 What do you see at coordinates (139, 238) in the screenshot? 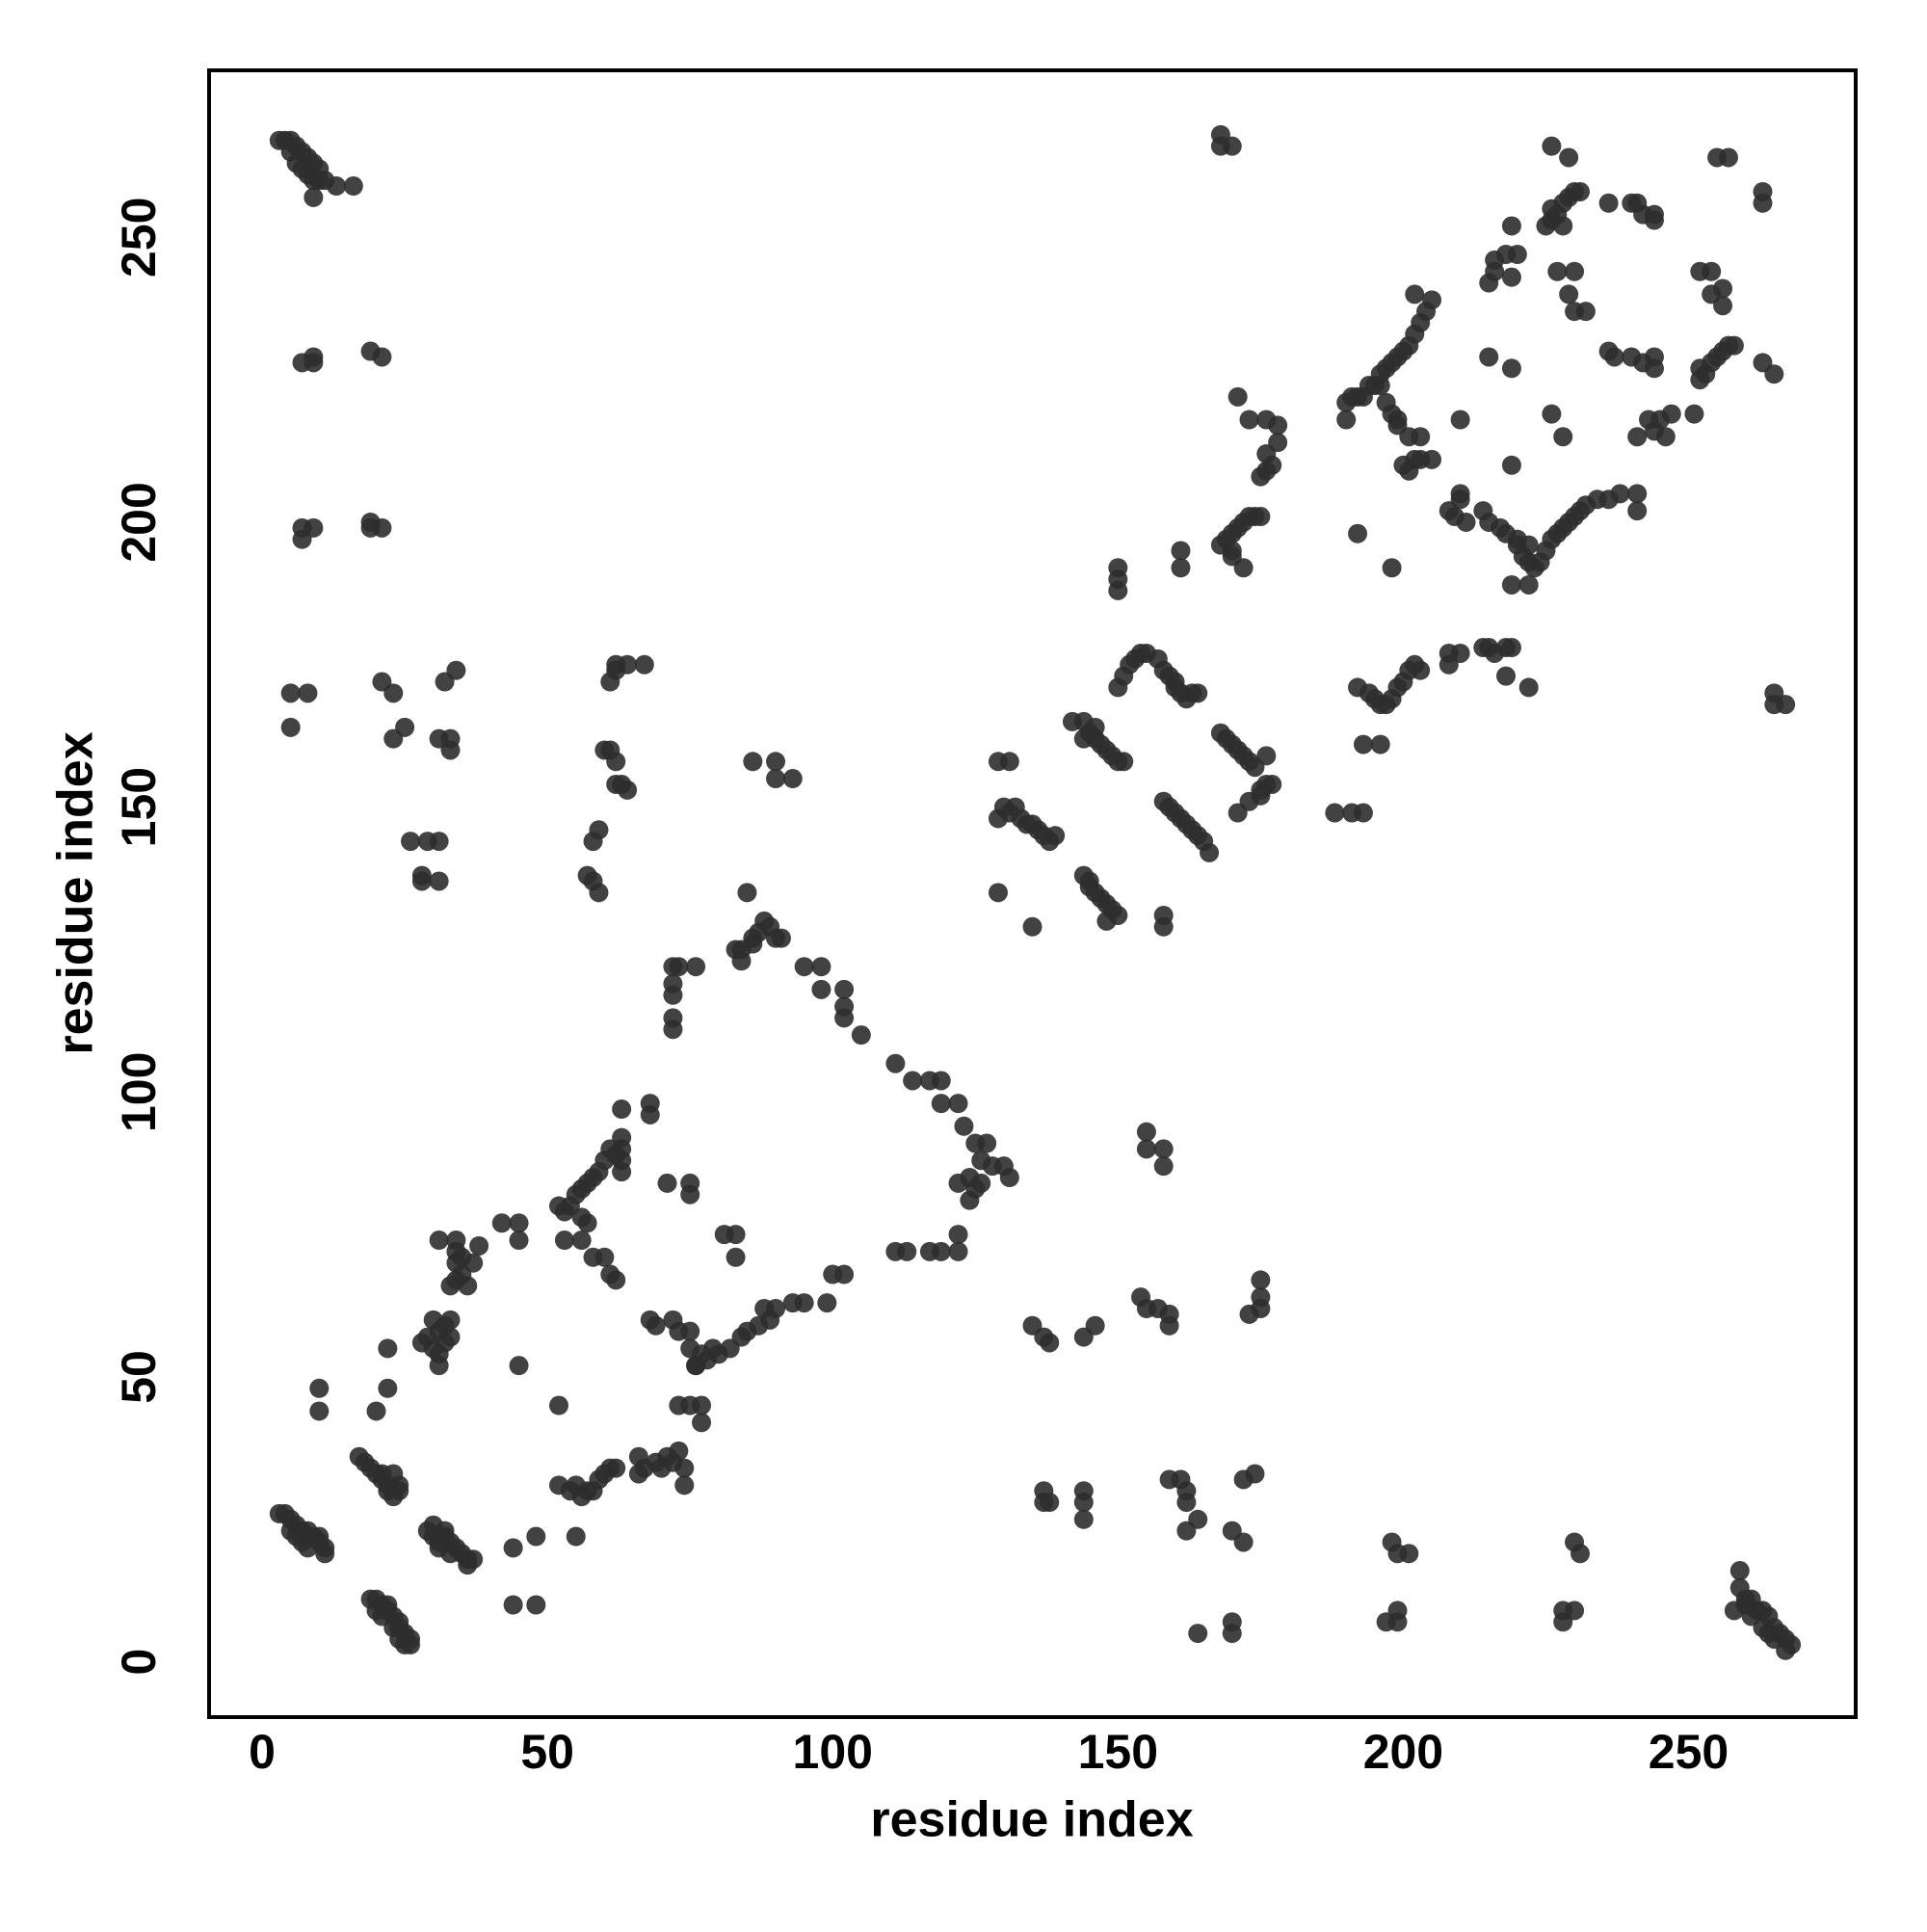
I see `y-tick-label: 250` at bounding box center [139, 238].